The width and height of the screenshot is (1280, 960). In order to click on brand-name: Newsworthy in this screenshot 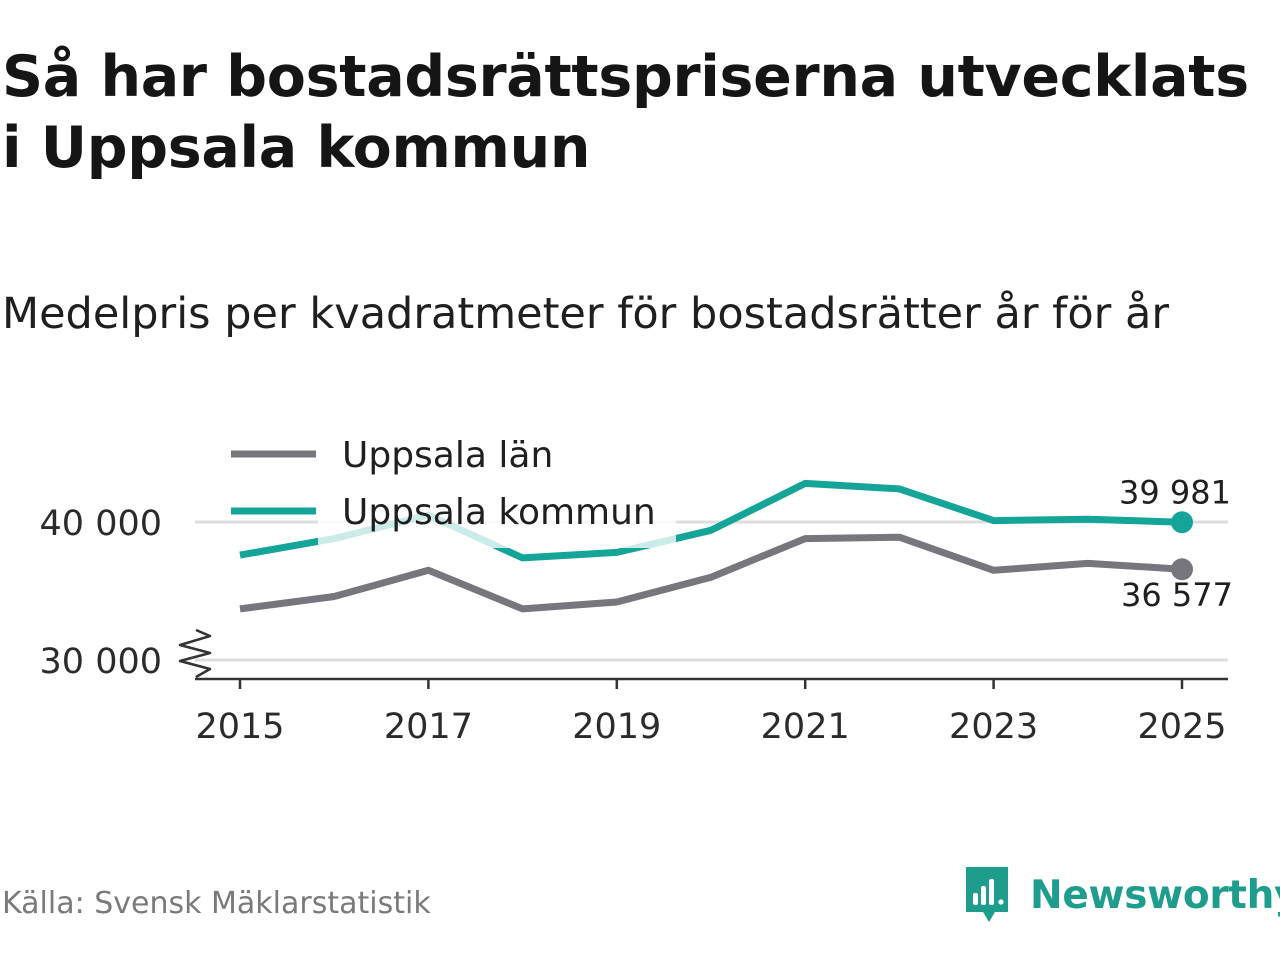, I will do `click(1155, 895)`.